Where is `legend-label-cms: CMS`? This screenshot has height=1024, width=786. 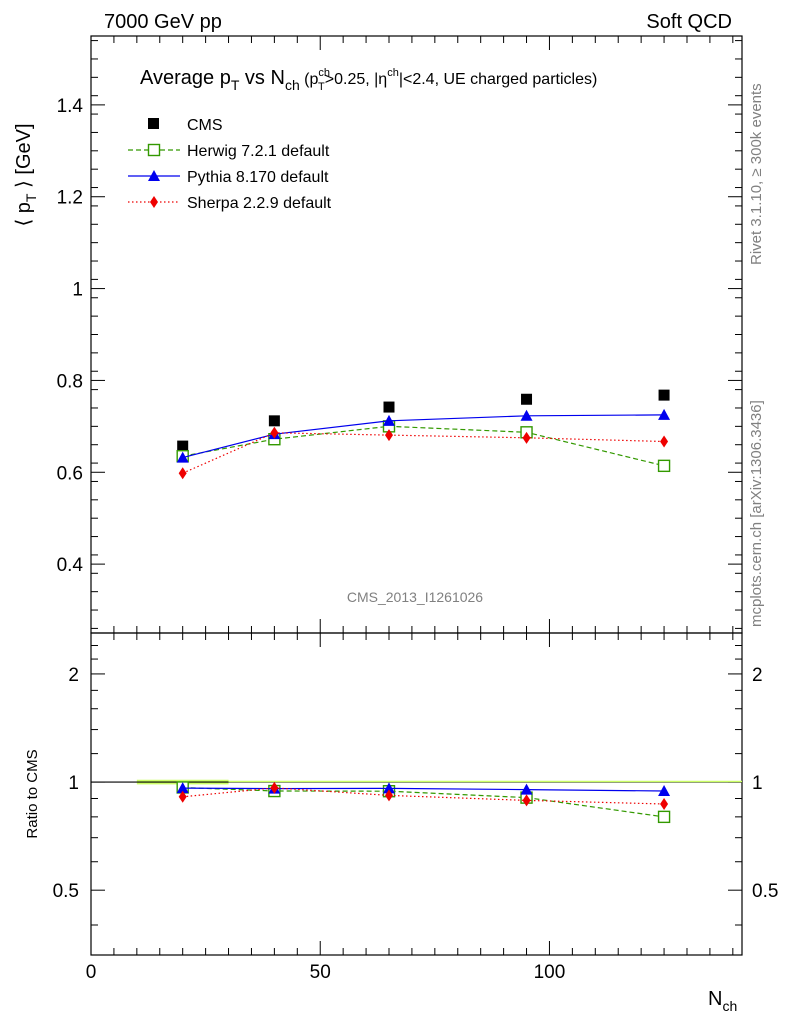
legend-label-cms: CMS is located at coordinates (205, 125).